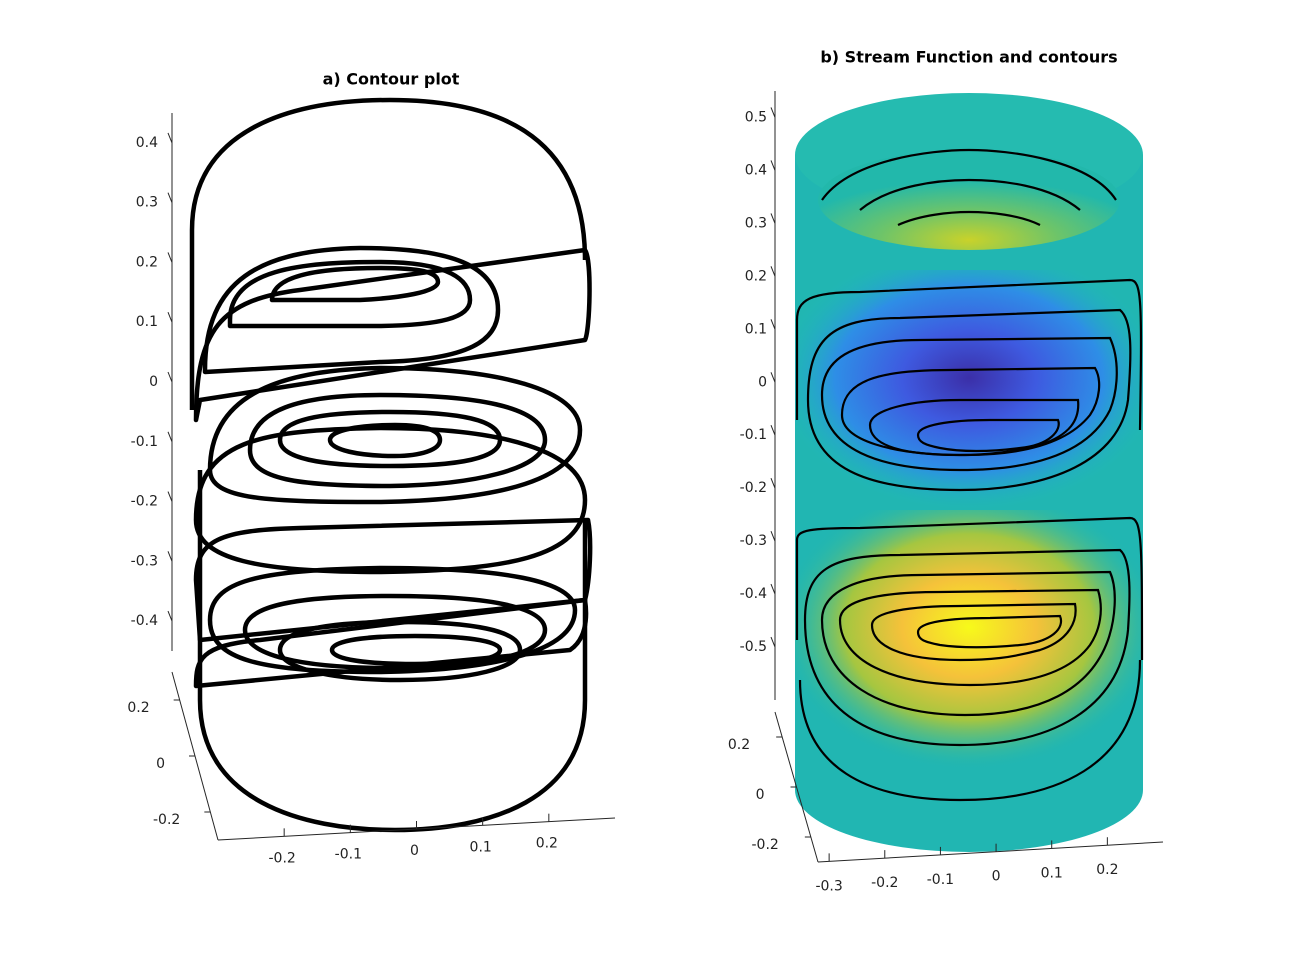 The width and height of the screenshot is (1314, 968). I want to click on x-tick-label: -0.3, so click(828, 886).